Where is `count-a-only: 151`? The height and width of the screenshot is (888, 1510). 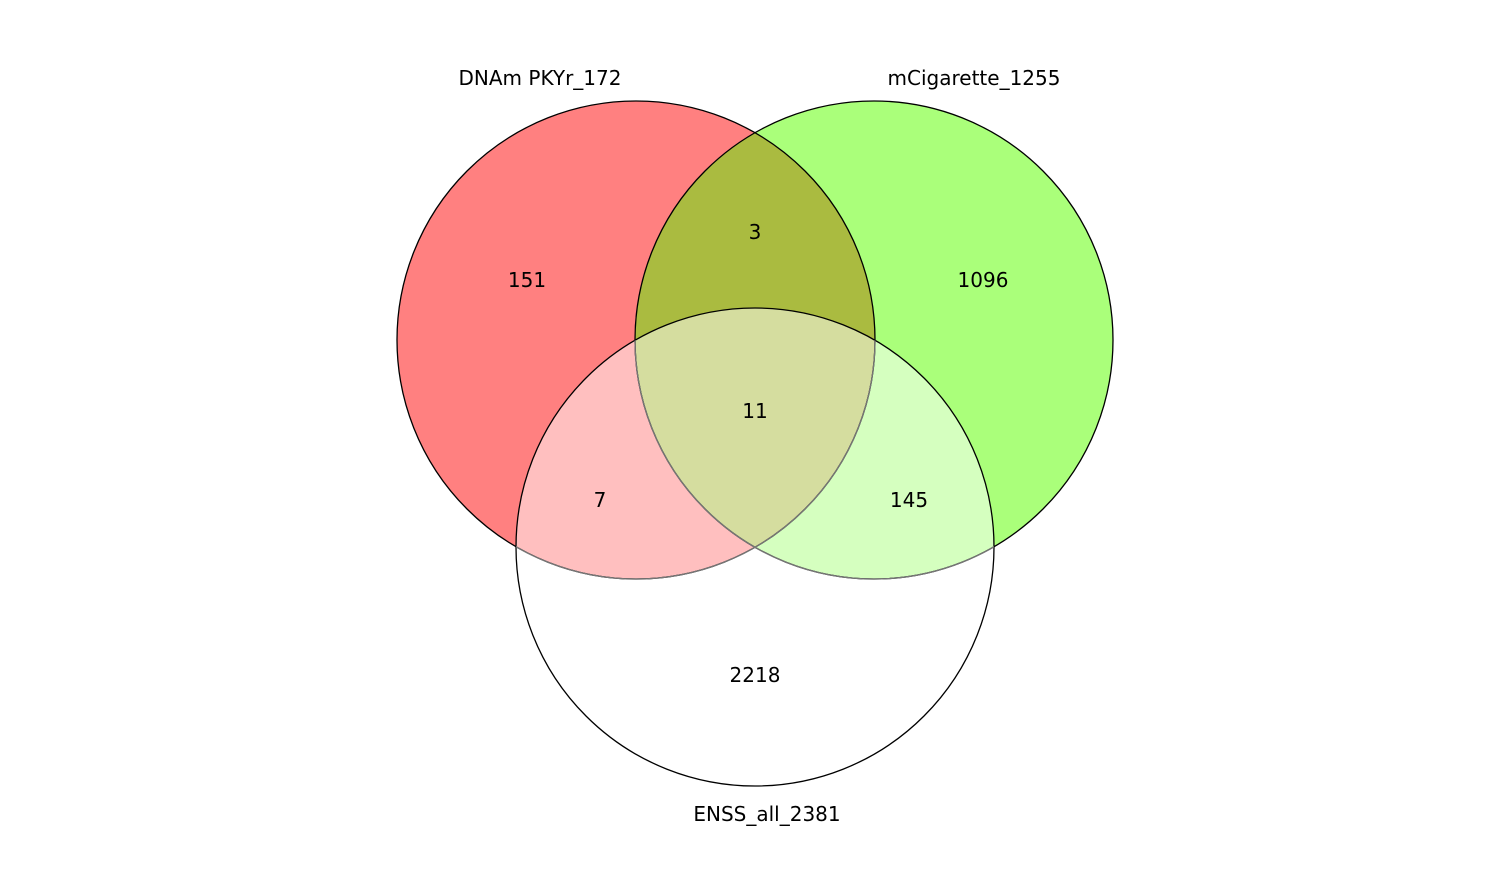 count-a-only: 151 is located at coordinates (527, 280).